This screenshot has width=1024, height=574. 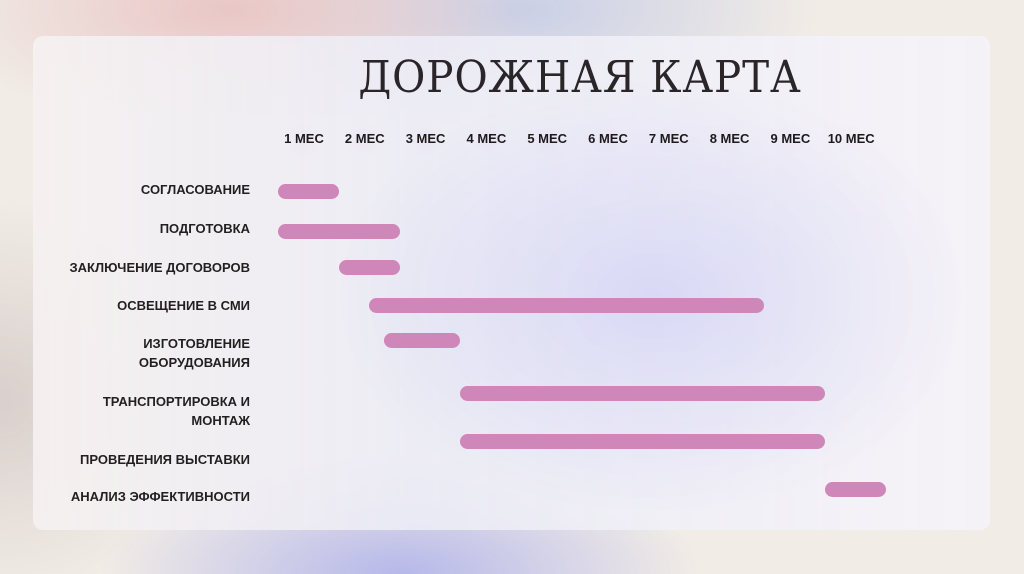 What do you see at coordinates (486, 140) in the screenshot?
I see `month-label: 4 МЕС` at bounding box center [486, 140].